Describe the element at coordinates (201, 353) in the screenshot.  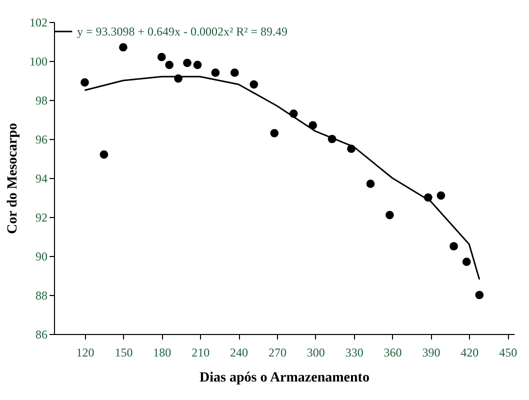
I see `x-tick-label: 210` at that location.